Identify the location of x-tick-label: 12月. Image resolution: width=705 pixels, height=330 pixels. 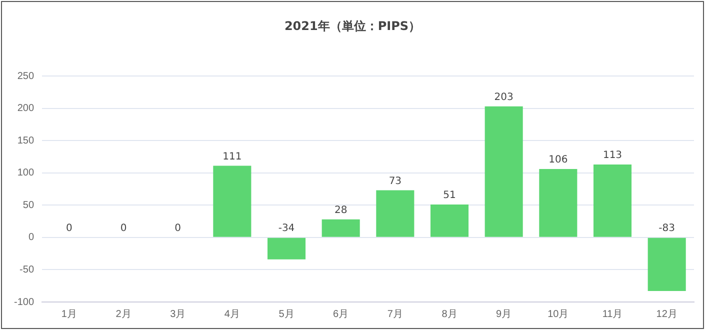
(667, 314).